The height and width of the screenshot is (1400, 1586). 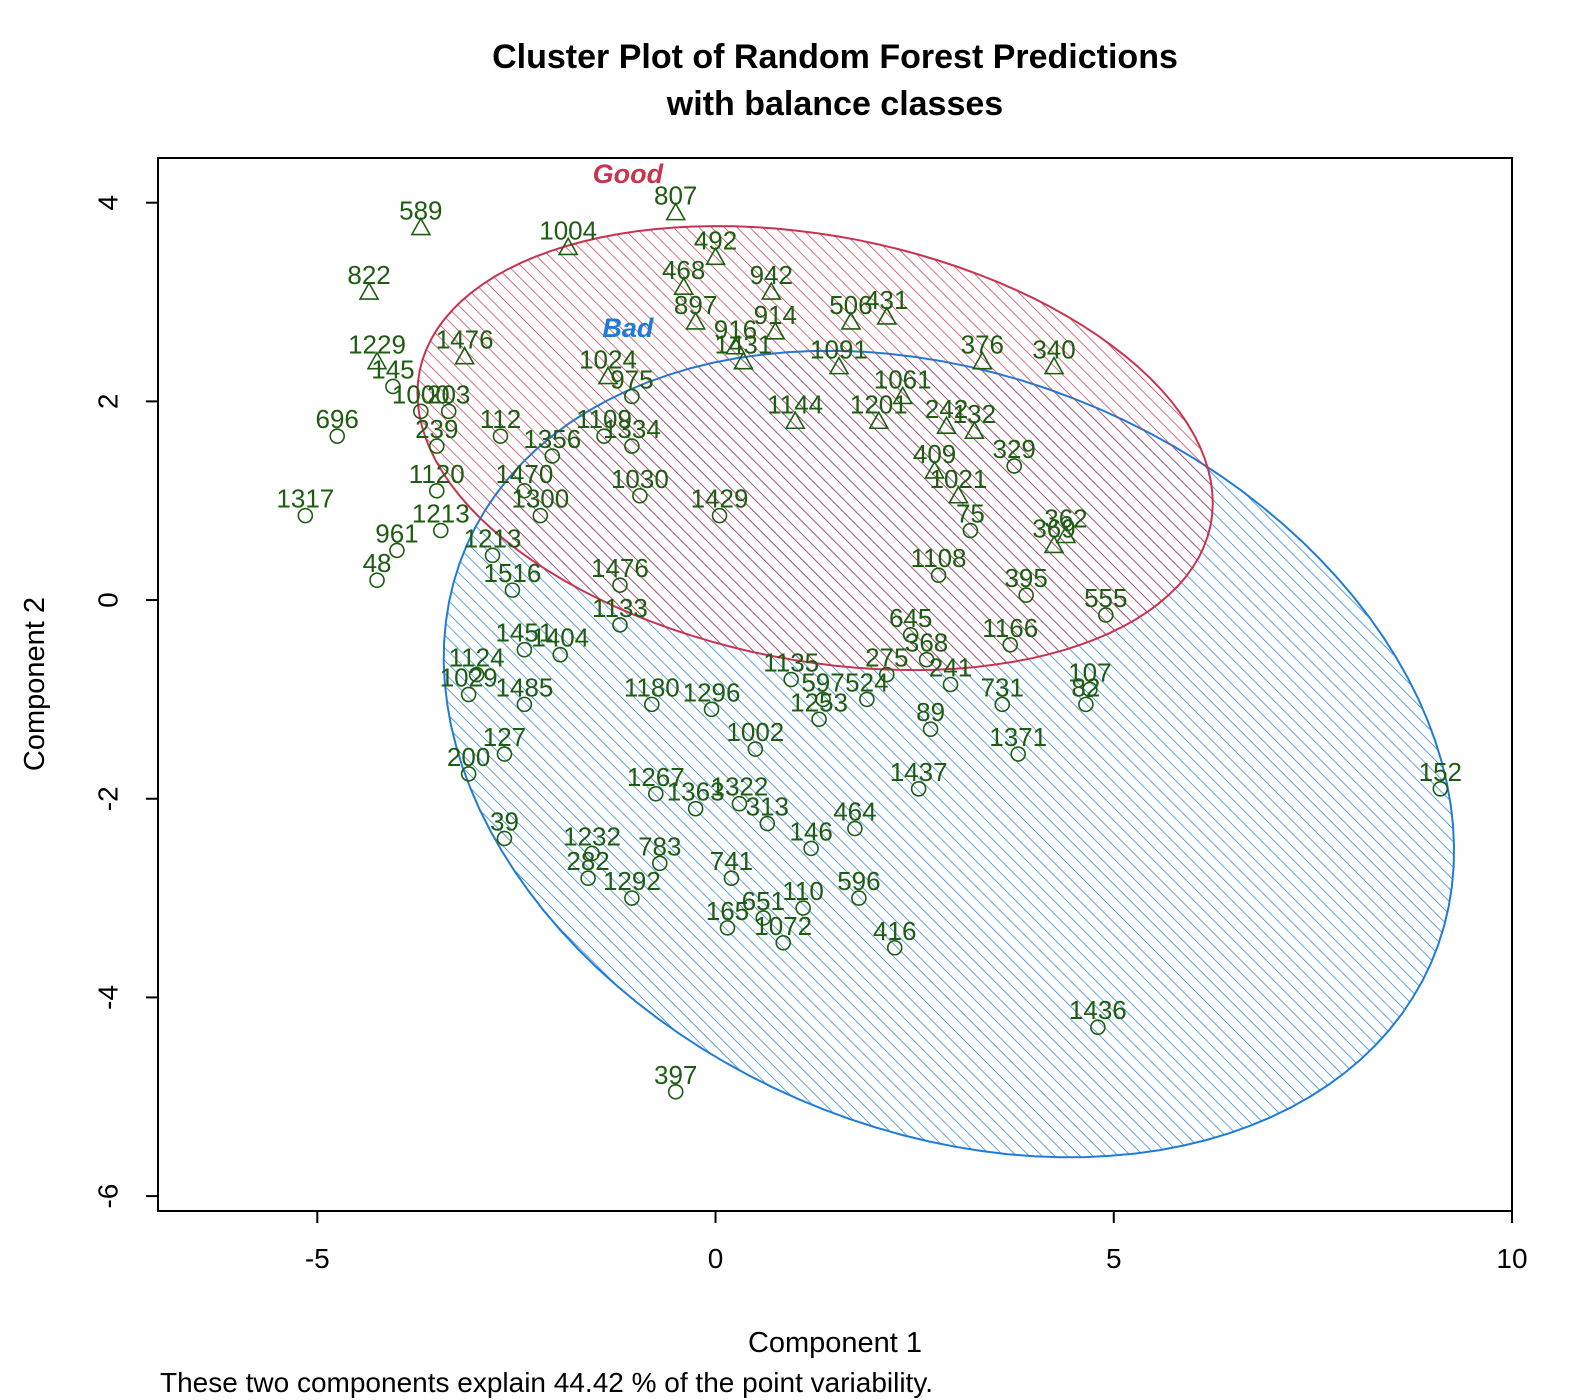 What do you see at coordinates (1114, 1258) in the screenshot?
I see `x-tick-label: 5` at bounding box center [1114, 1258].